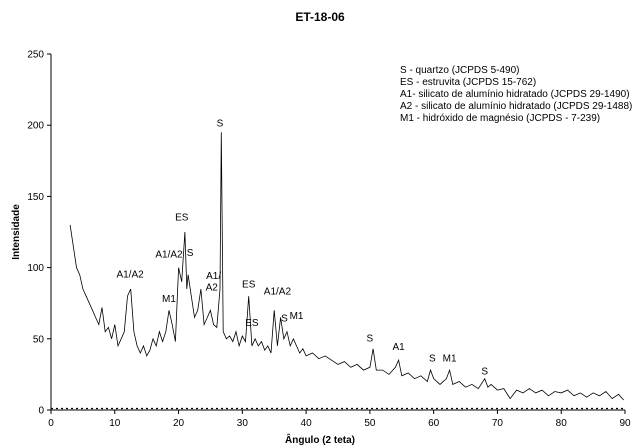 The width and height of the screenshot is (635, 446). What do you see at coordinates (35, 268) in the screenshot?
I see `y-tick-label: 100` at bounding box center [35, 268].